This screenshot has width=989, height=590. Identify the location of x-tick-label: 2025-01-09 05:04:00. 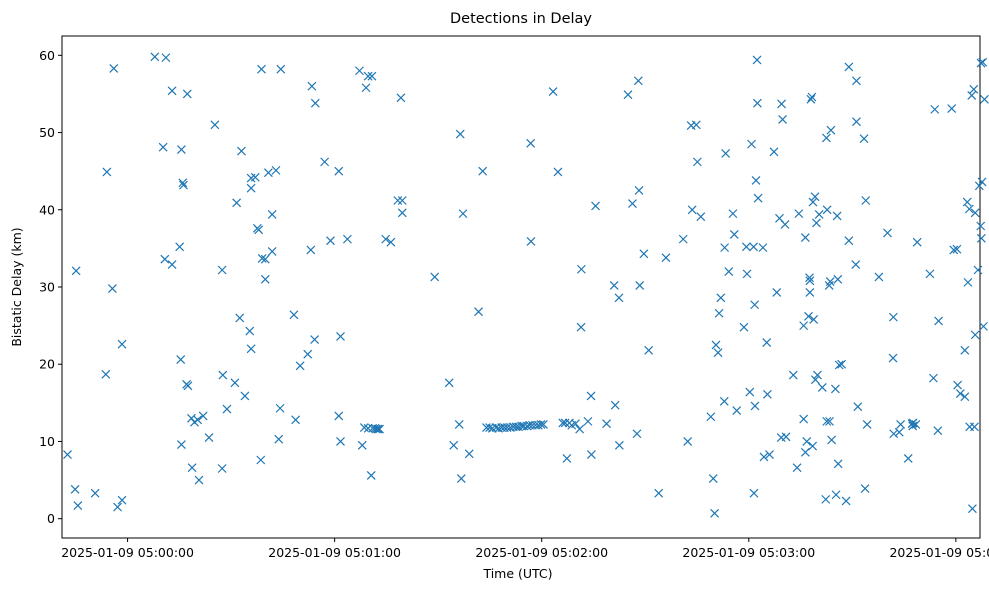
(939, 552).